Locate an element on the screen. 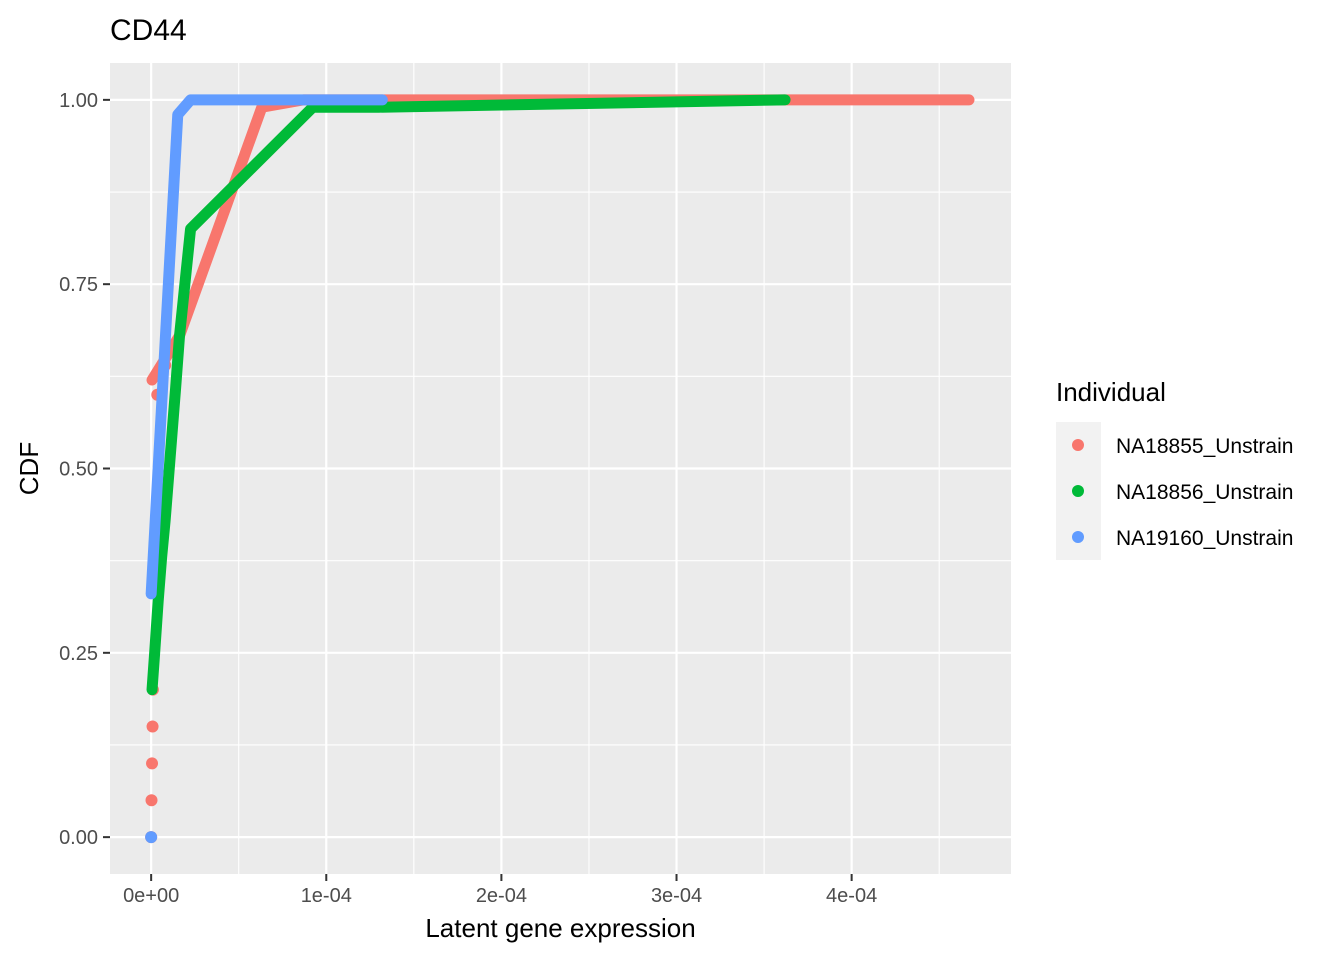 This screenshot has height=960, width=1344. legend-title: Individual is located at coordinates (1111, 392).